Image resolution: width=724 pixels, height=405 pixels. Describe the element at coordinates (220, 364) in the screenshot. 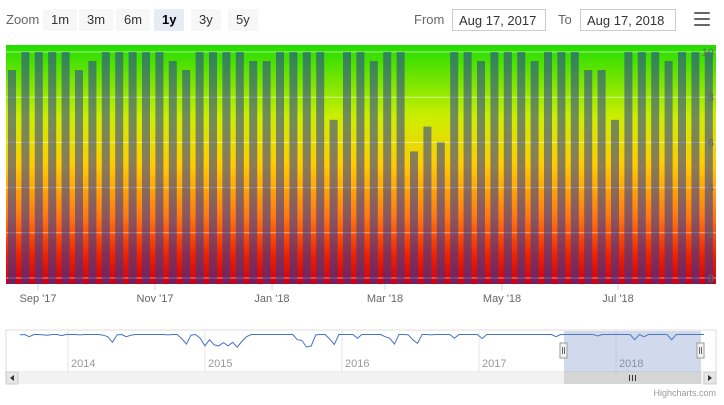

I see `navigator-x-label: 2015` at that location.